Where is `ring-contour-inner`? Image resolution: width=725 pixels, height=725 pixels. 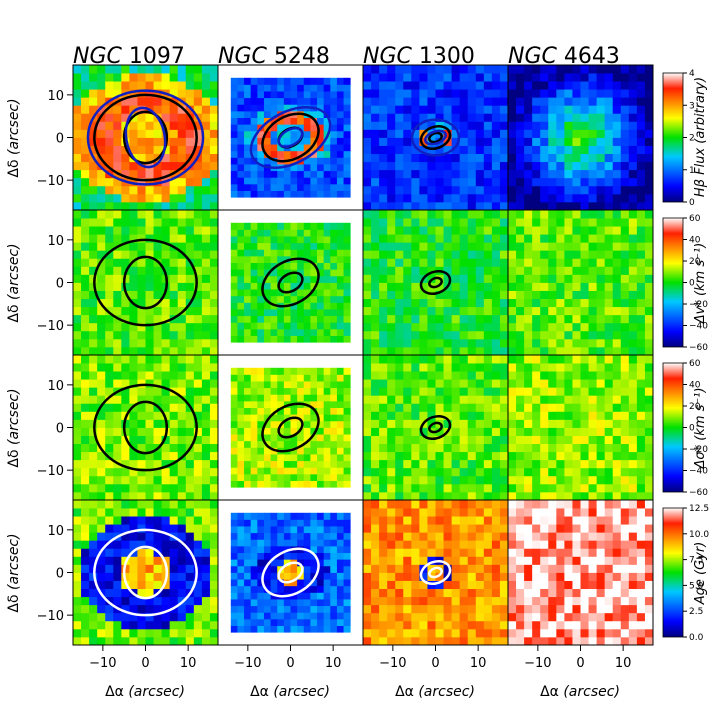
ring-contour-inner is located at coordinates (435, 282).